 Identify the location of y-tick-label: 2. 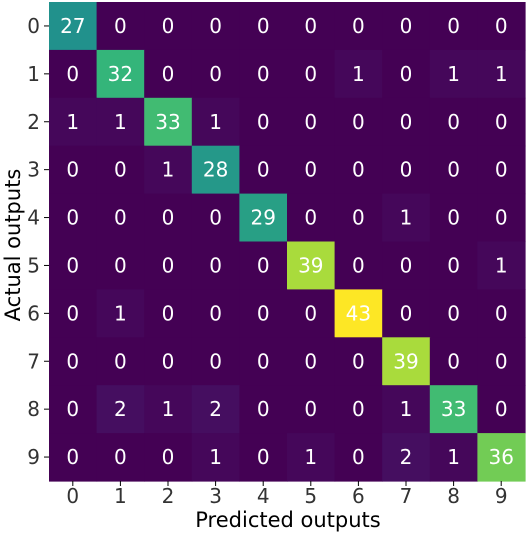
(33, 122).